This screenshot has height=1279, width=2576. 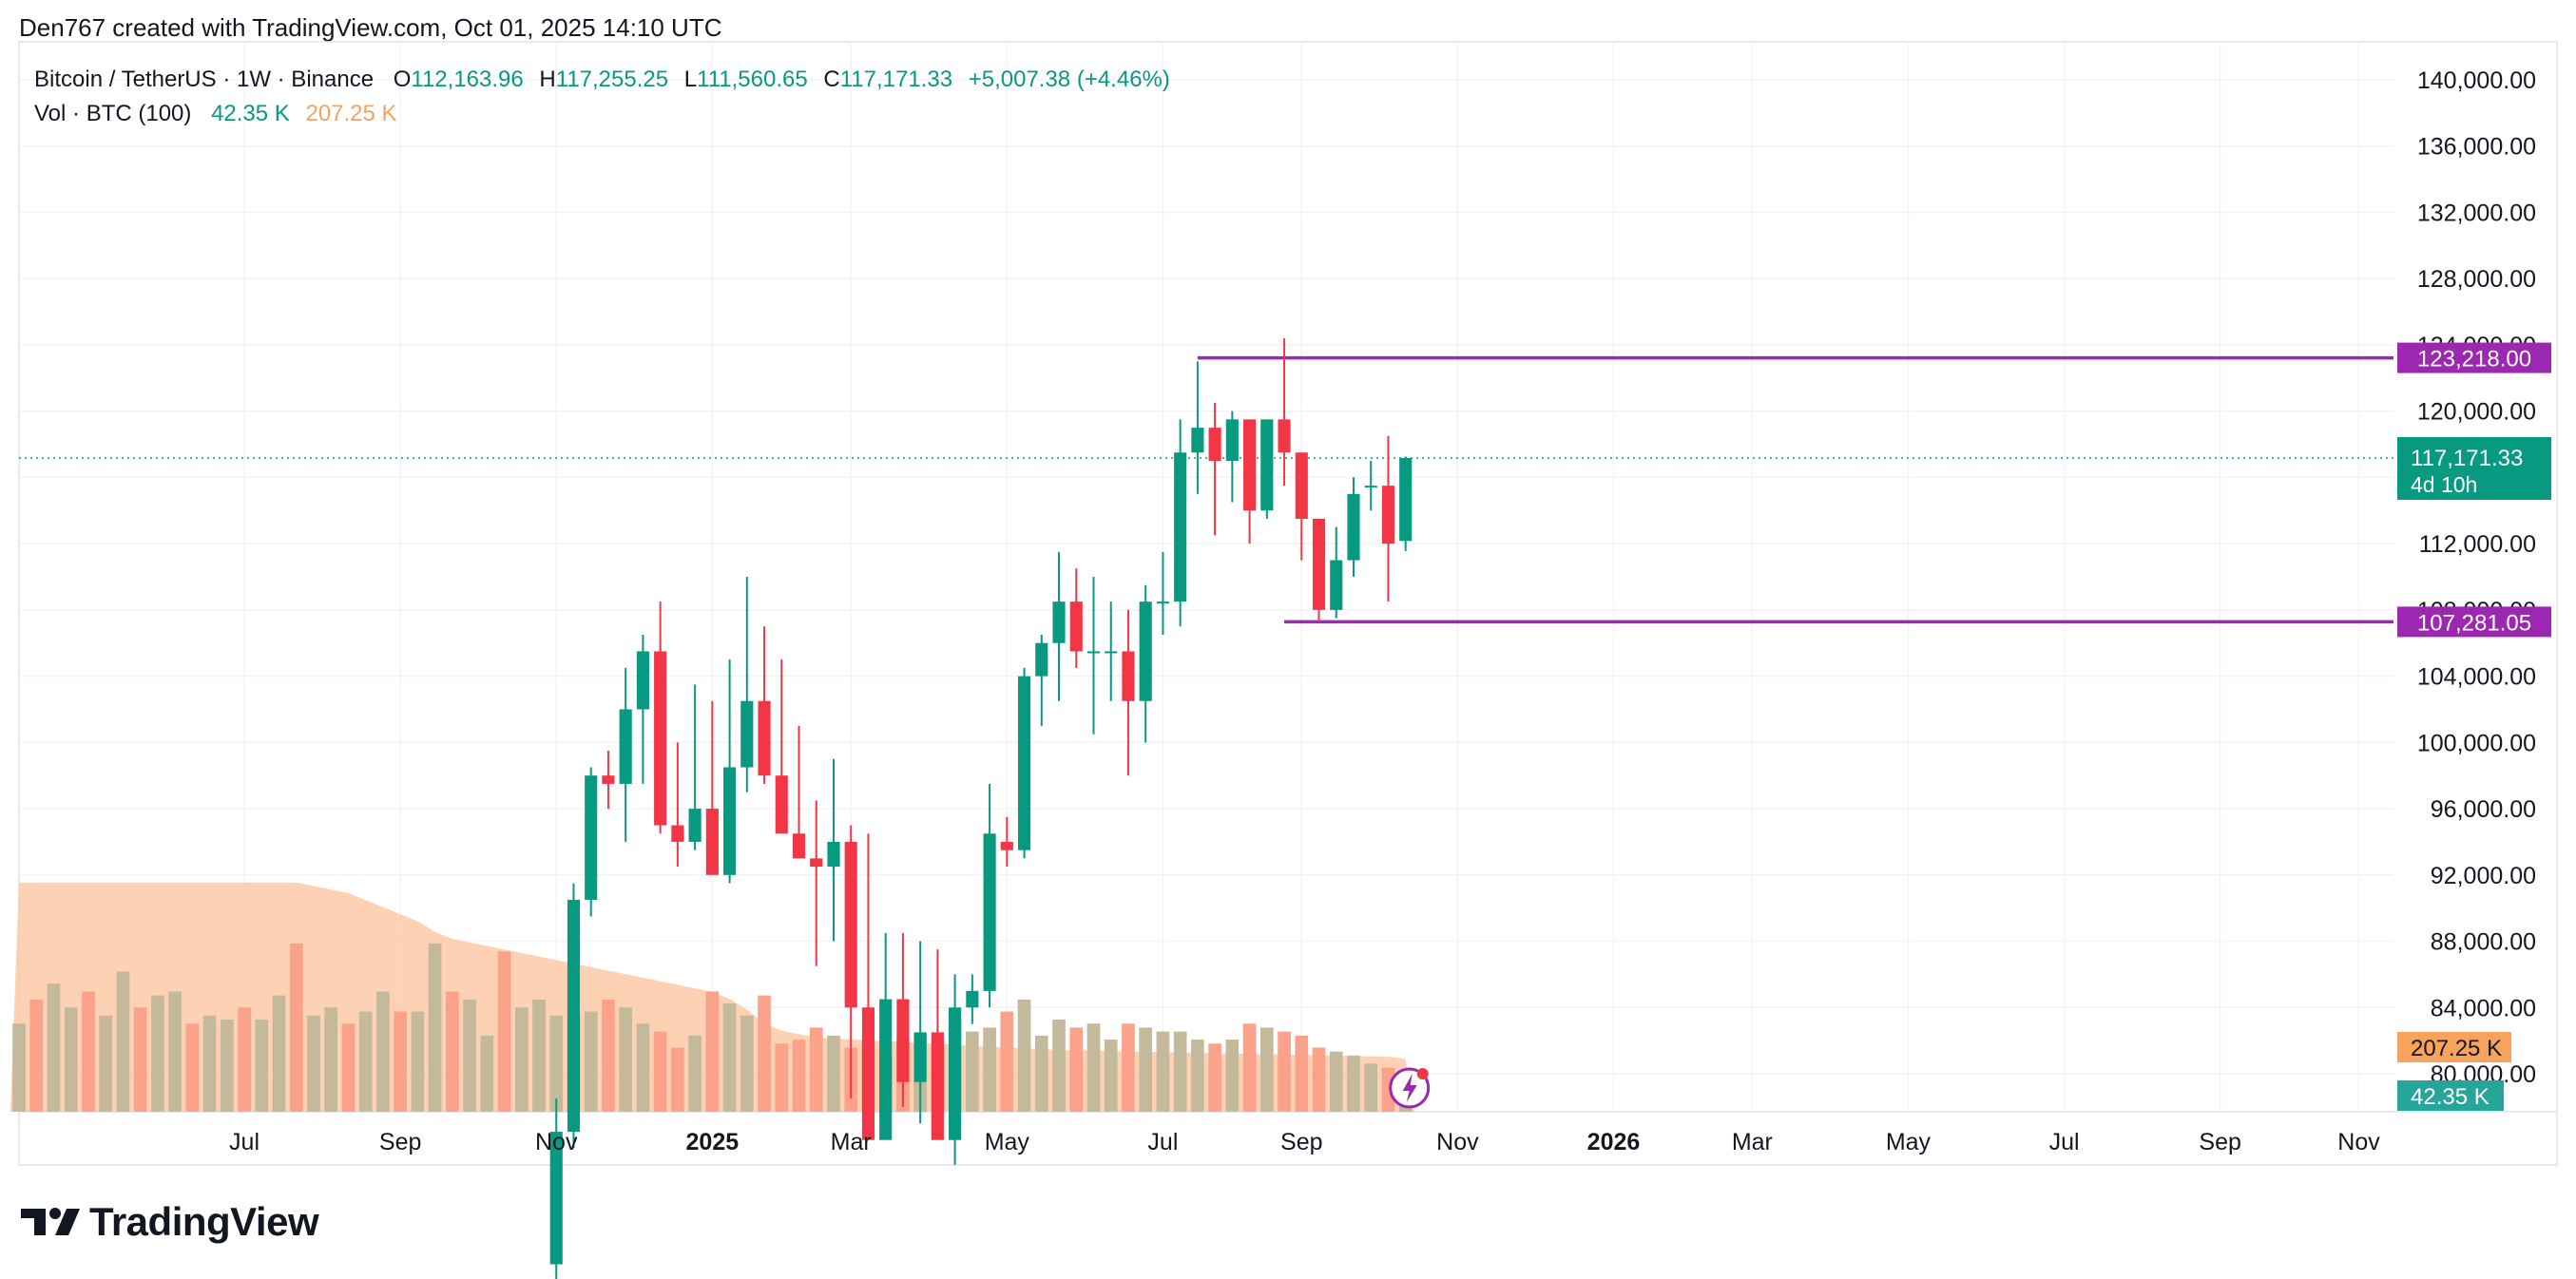 I want to click on last-price-label-bg, so click(x=2474, y=468).